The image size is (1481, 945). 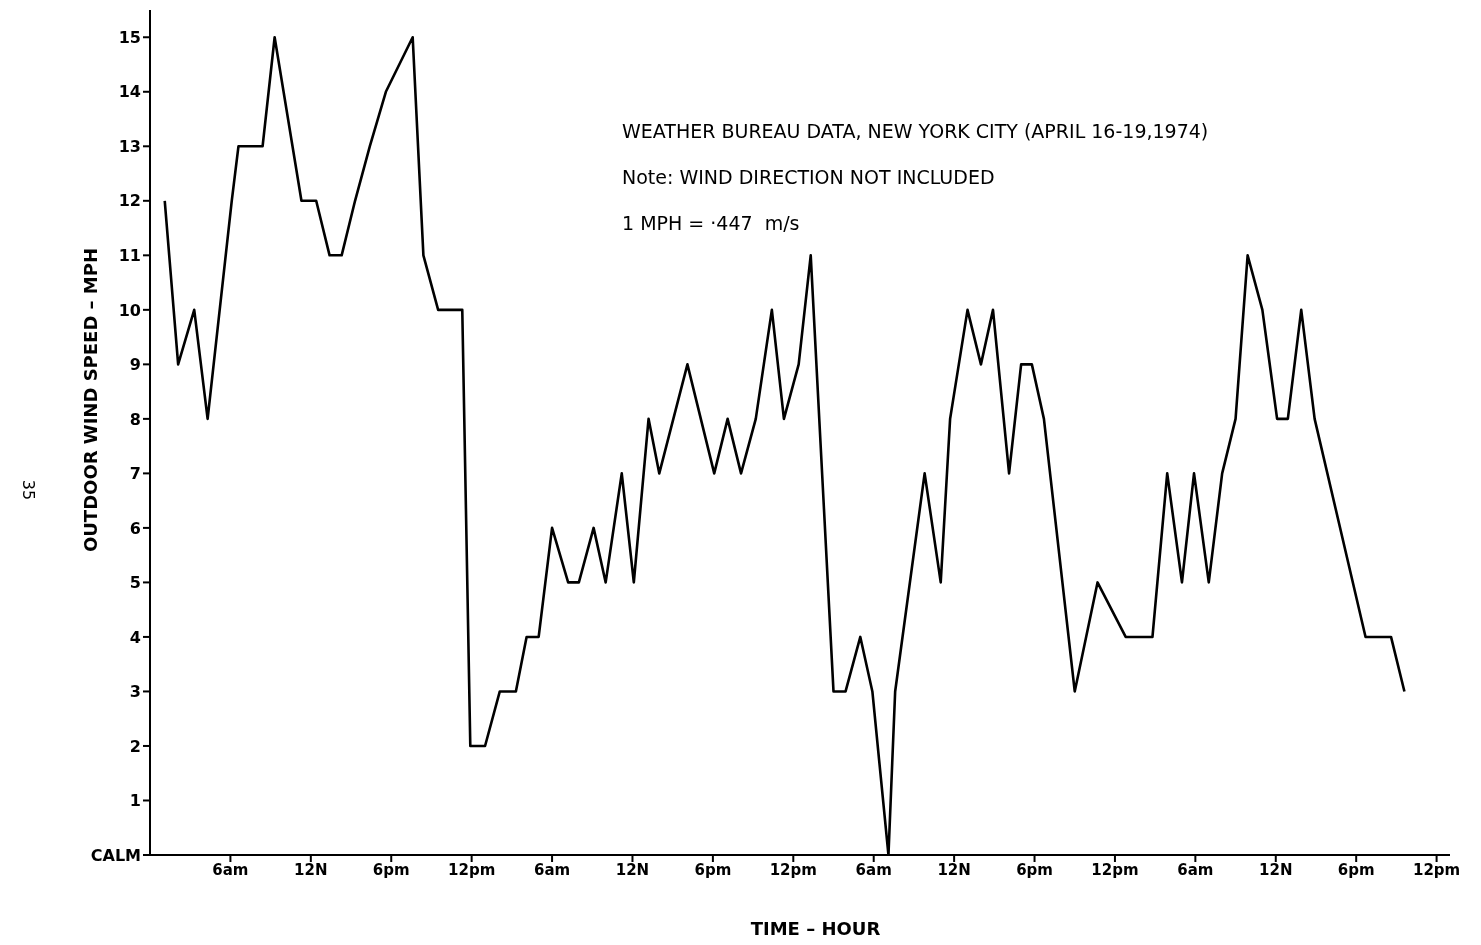 I want to click on annotation: WEATHER BUREAU DATA, NEW YORK CITY (APRIL 16-19,1974), so click(x=915, y=131).